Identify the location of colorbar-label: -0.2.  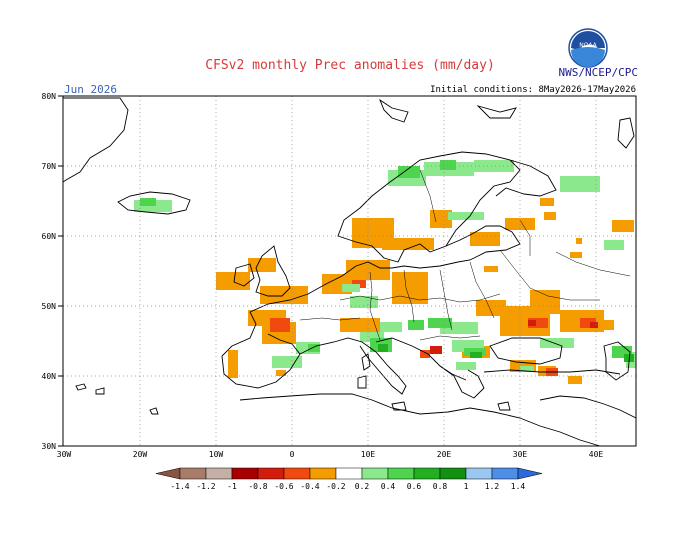
(335, 486).